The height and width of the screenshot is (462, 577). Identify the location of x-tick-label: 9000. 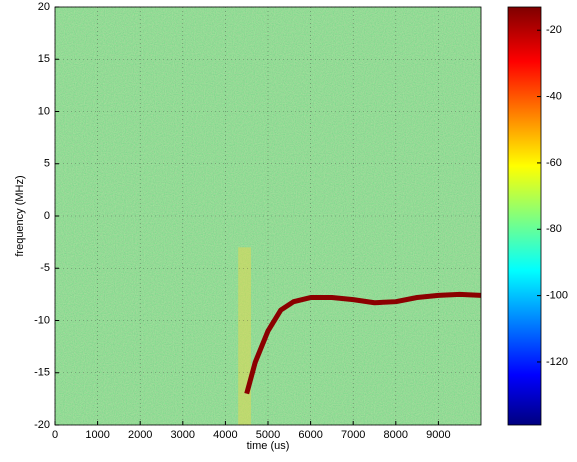
(438, 435).